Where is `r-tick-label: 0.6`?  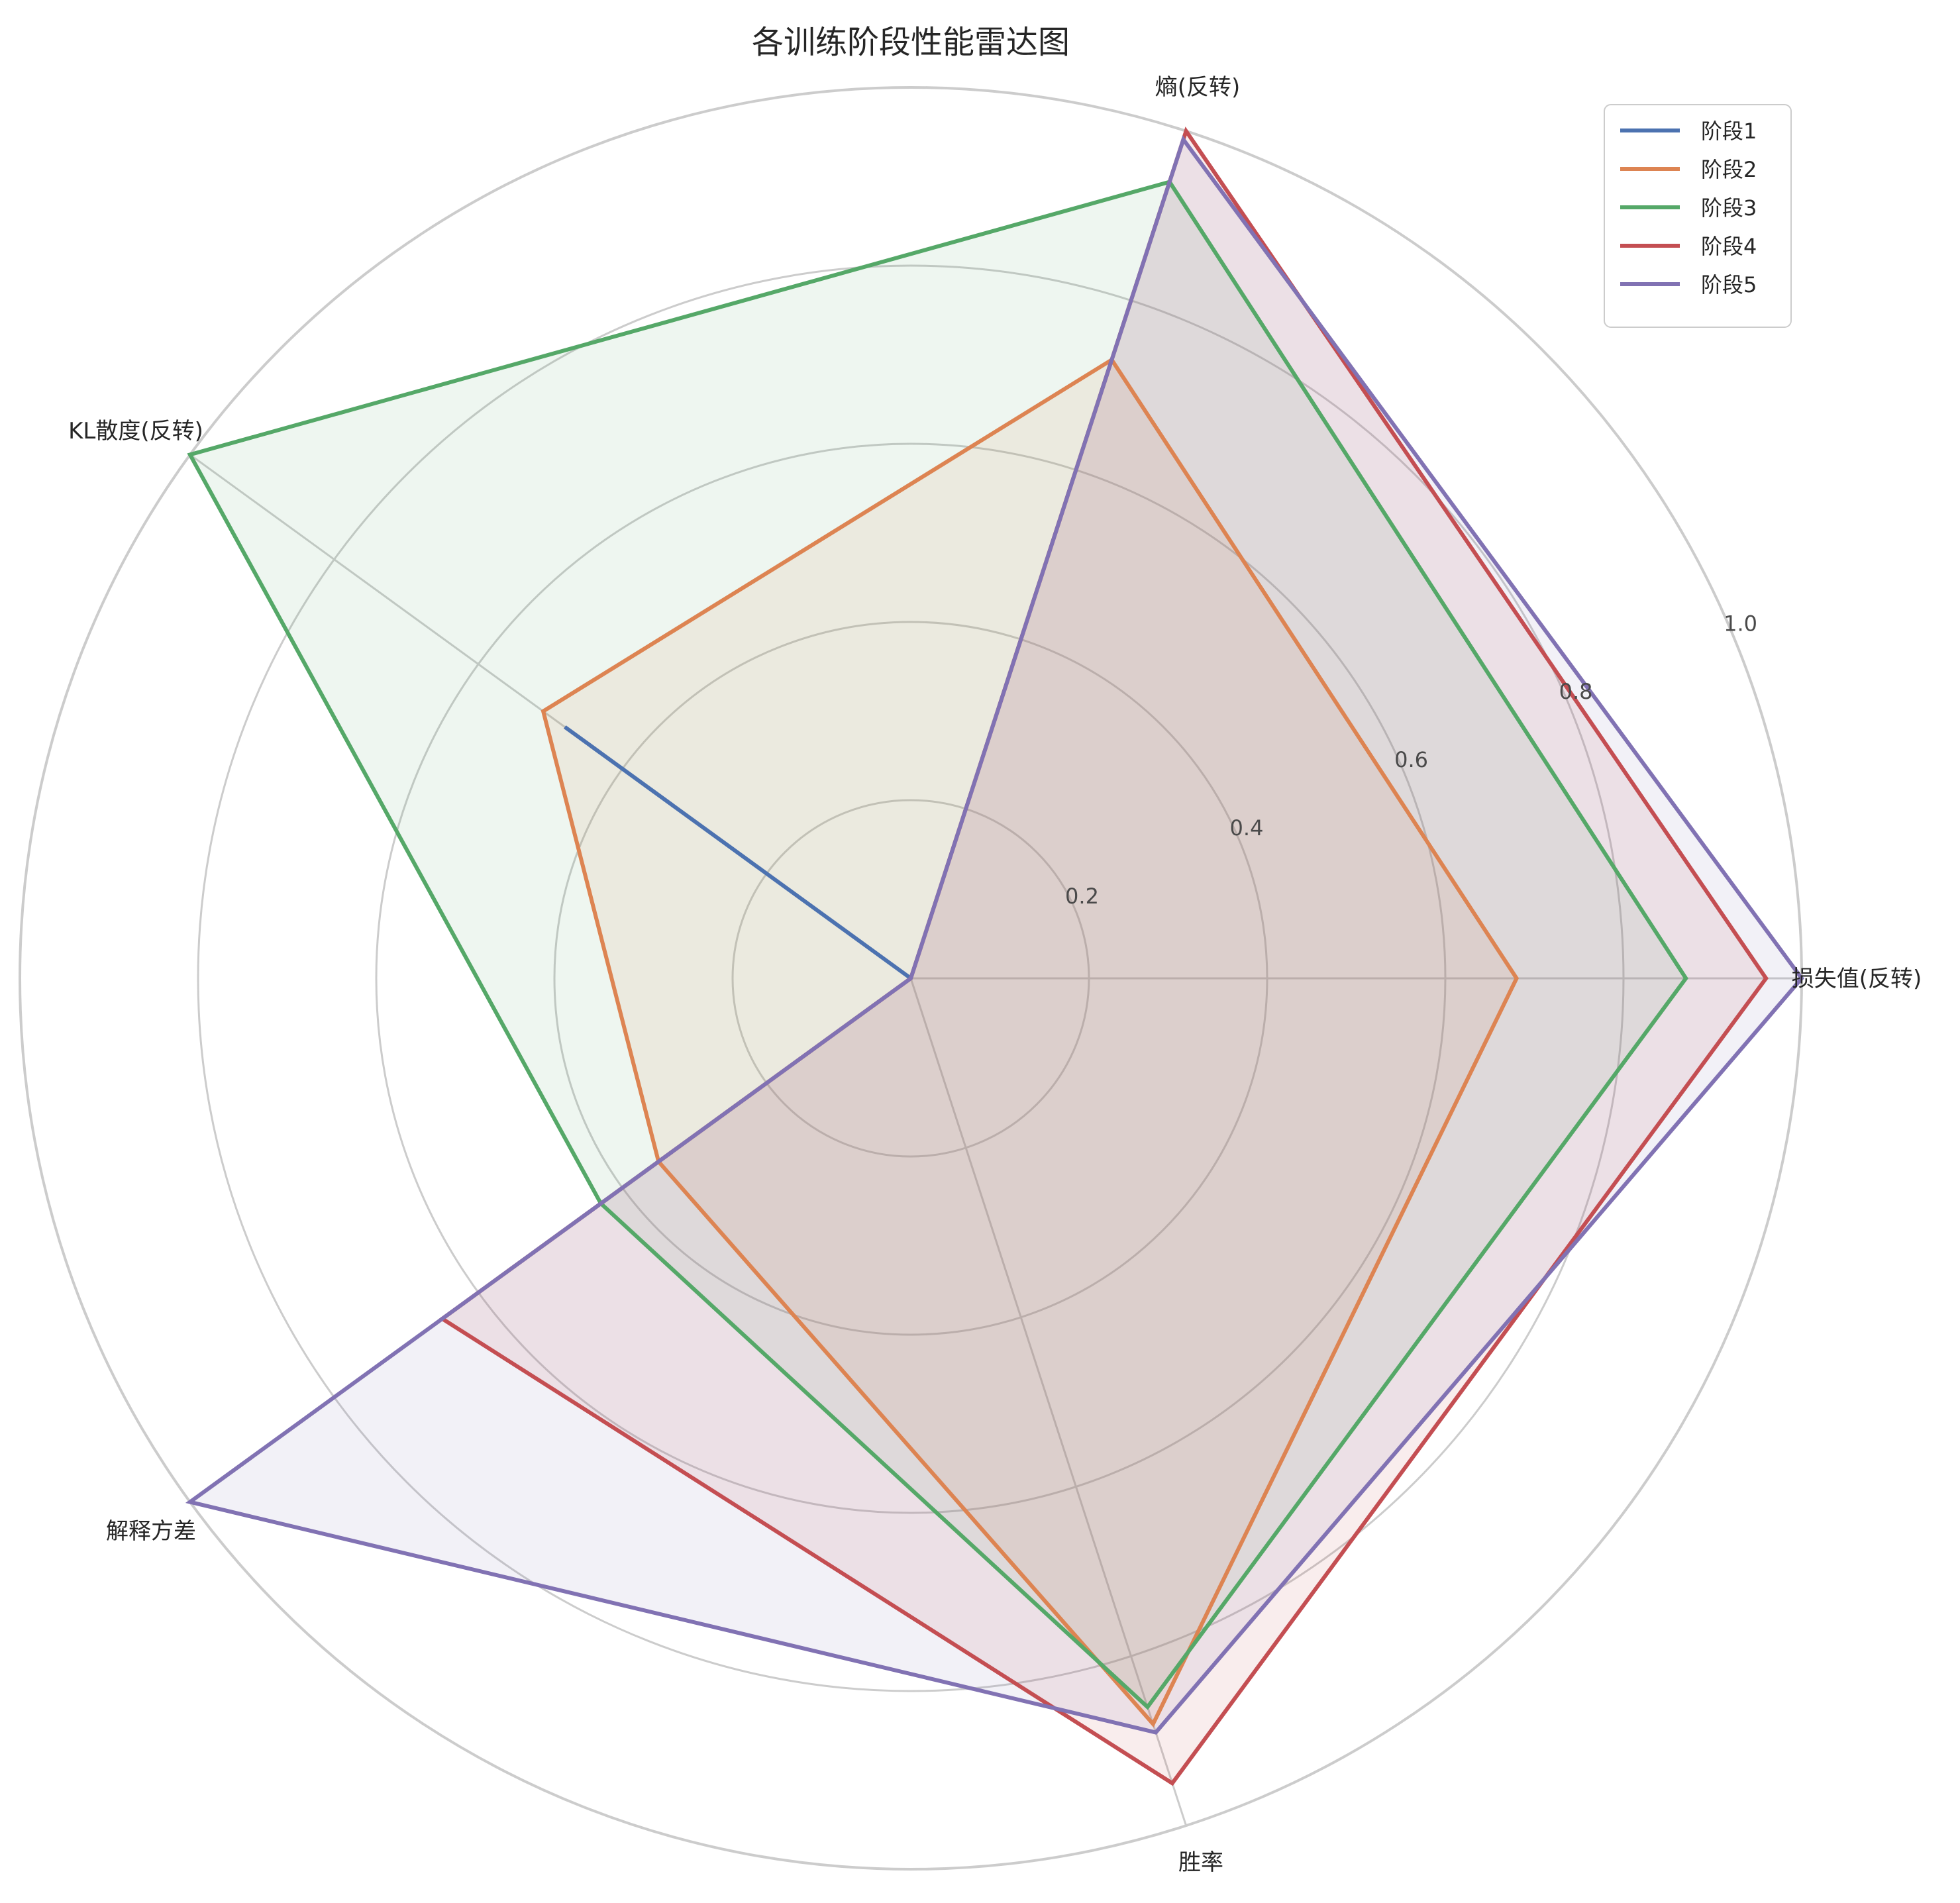 r-tick-label: 0.6 is located at coordinates (1411, 759).